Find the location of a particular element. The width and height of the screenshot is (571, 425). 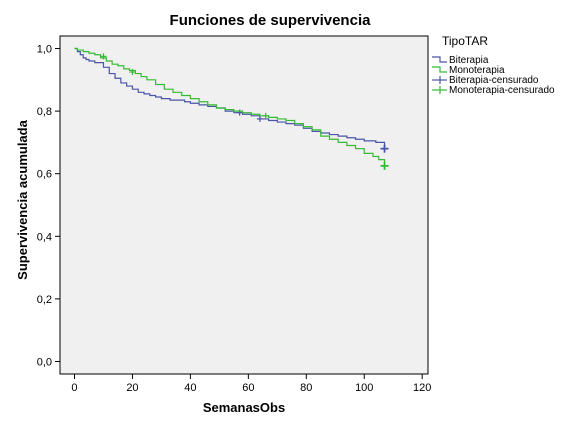

x-tick-label: 100 is located at coordinates (364, 388).